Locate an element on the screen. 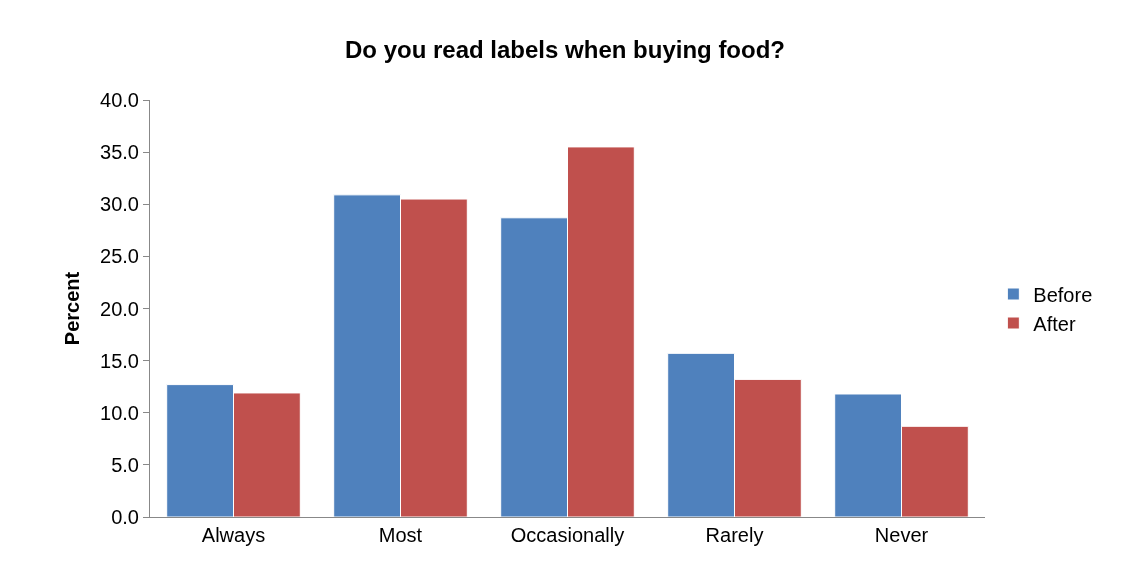  x-tick-label: Rarely is located at coordinates (734, 535).